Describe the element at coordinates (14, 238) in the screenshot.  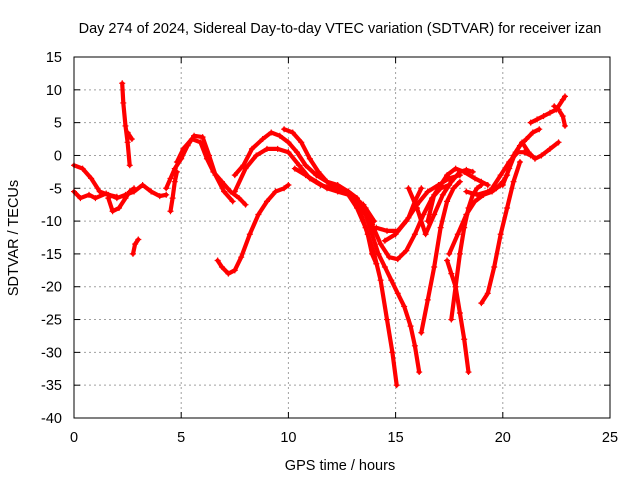
I see `y-axis-label: SDTVAR / TECUs` at that location.